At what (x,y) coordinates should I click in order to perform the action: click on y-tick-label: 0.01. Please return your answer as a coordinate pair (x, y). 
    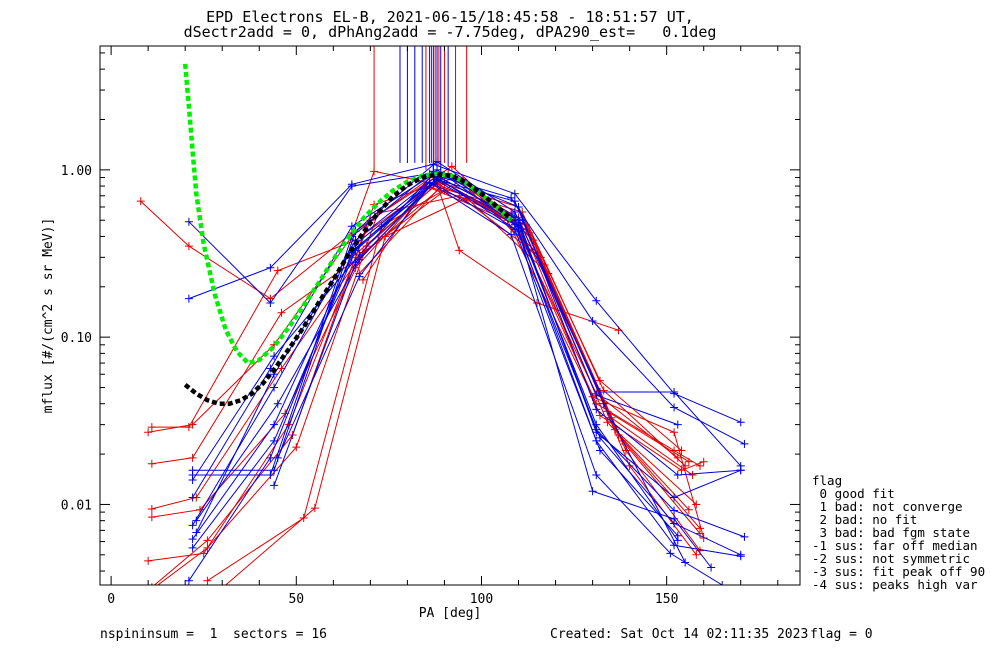
    Looking at the image, I should click on (76, 505).